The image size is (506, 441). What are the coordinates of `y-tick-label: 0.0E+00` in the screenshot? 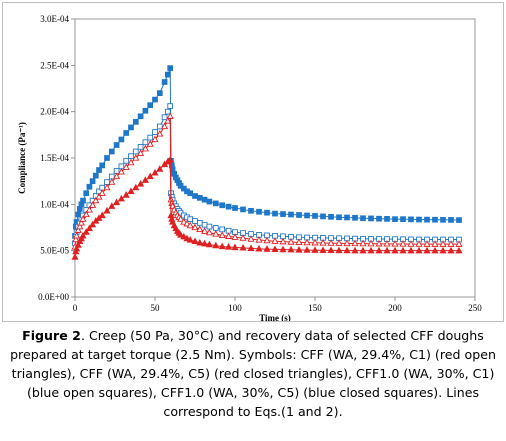 It's located at (53, 297).